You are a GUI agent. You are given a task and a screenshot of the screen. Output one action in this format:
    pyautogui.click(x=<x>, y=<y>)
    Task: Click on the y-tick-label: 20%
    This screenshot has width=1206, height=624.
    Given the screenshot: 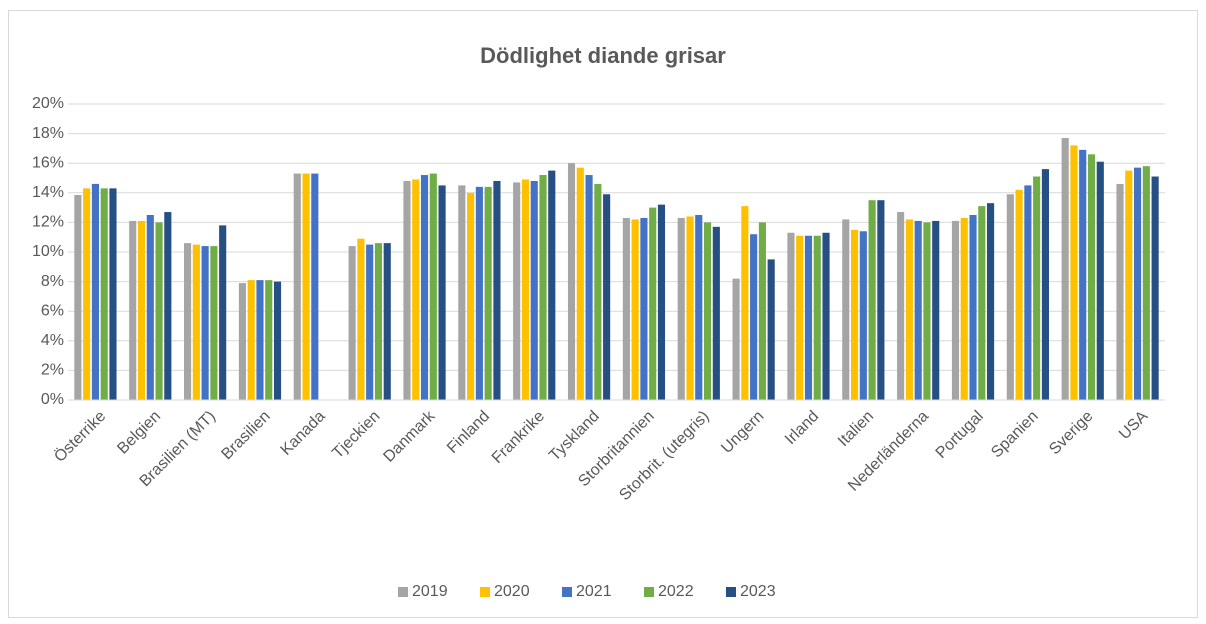 What is the action you would take?
    pyautogui.click(x=48, y=103)
    